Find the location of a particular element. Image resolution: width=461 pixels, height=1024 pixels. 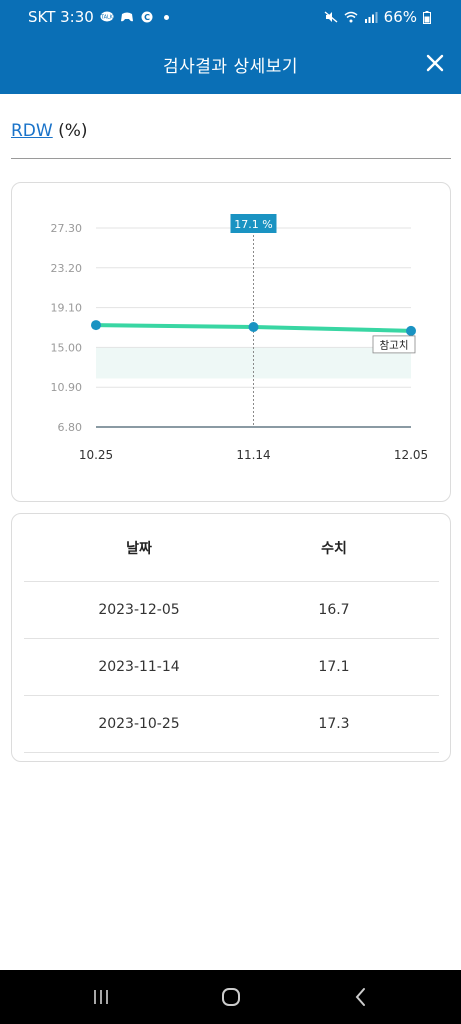

close-icon is located at coordinates (435, 63).